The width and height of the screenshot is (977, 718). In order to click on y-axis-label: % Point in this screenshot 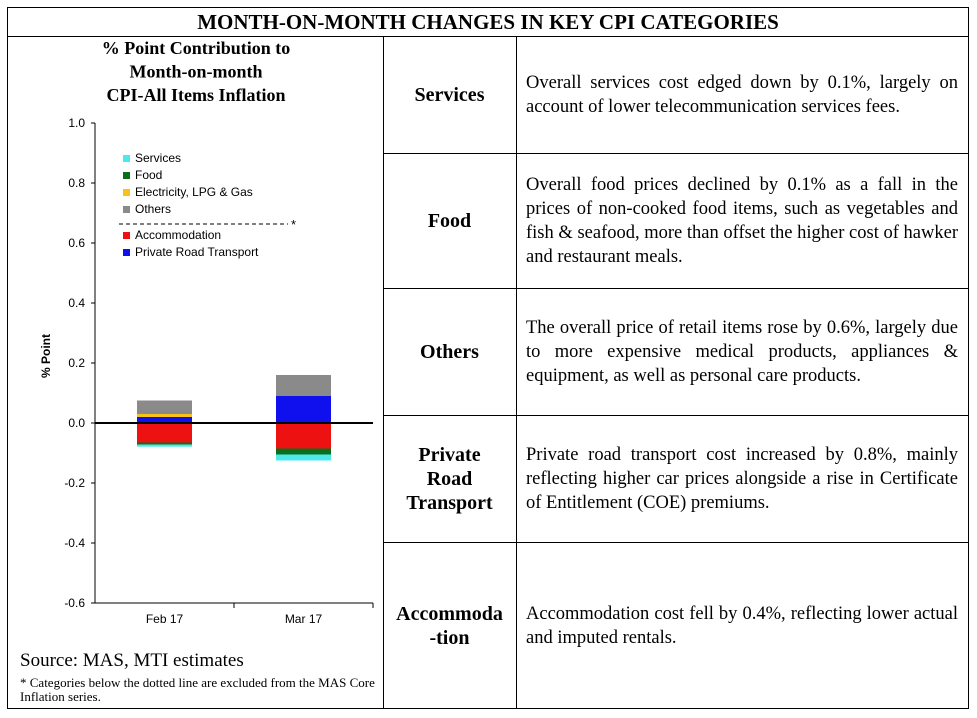, I will do `click(46, 356)`.